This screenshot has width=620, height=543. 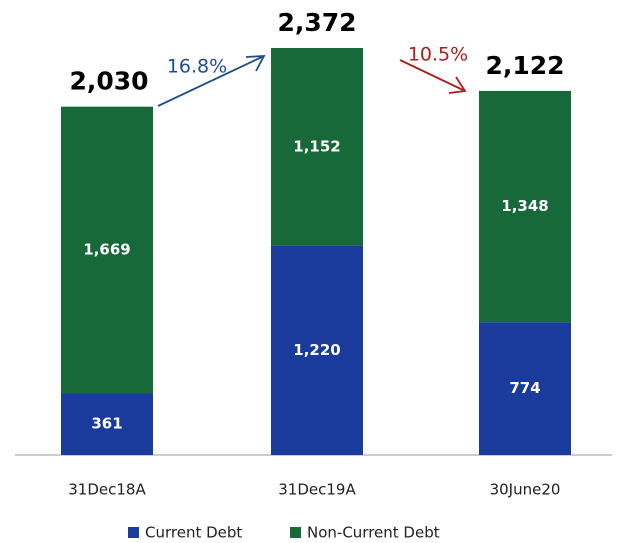 I want to click on data-label: 1,669, so click(x=106, y=249).